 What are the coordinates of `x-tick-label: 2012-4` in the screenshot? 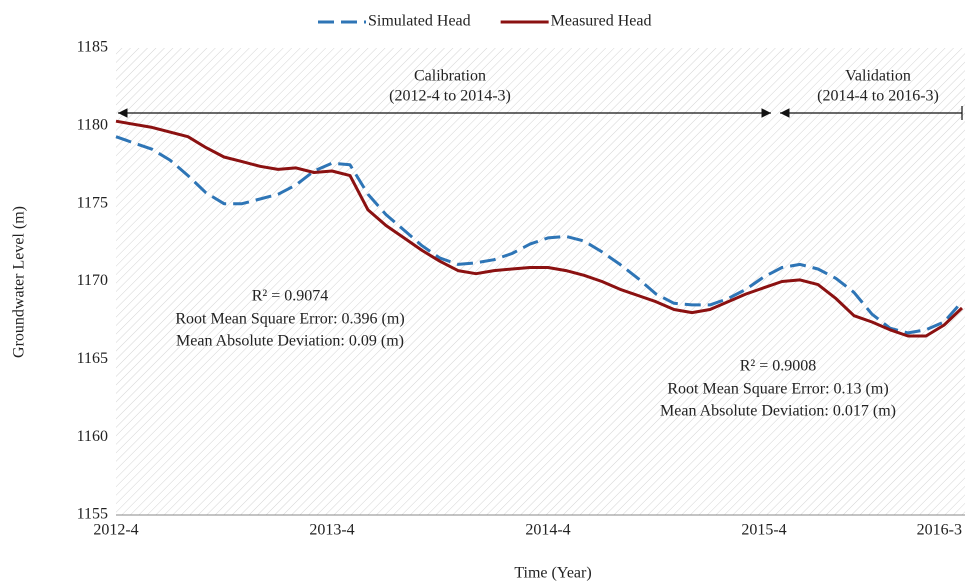 It's located at (115, 530).